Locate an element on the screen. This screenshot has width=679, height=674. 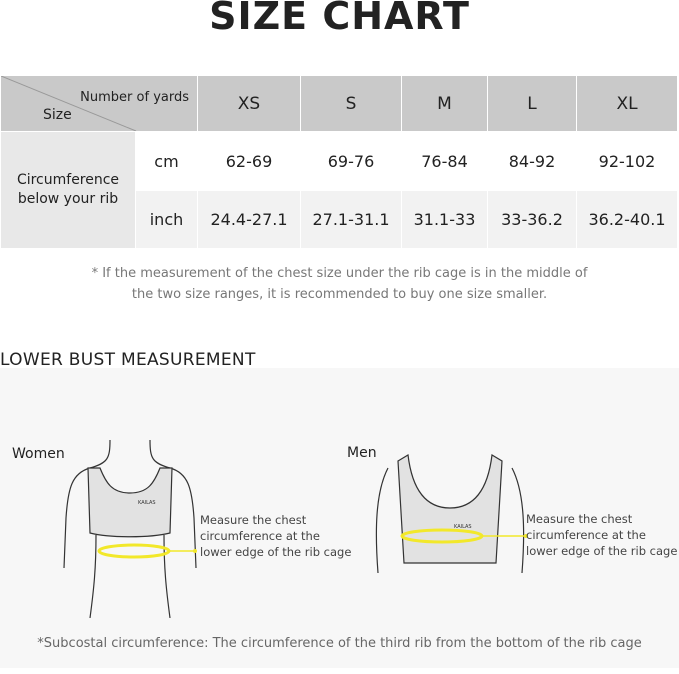
corner-cell: Number of yards Size is located at coordinates (99, 103).